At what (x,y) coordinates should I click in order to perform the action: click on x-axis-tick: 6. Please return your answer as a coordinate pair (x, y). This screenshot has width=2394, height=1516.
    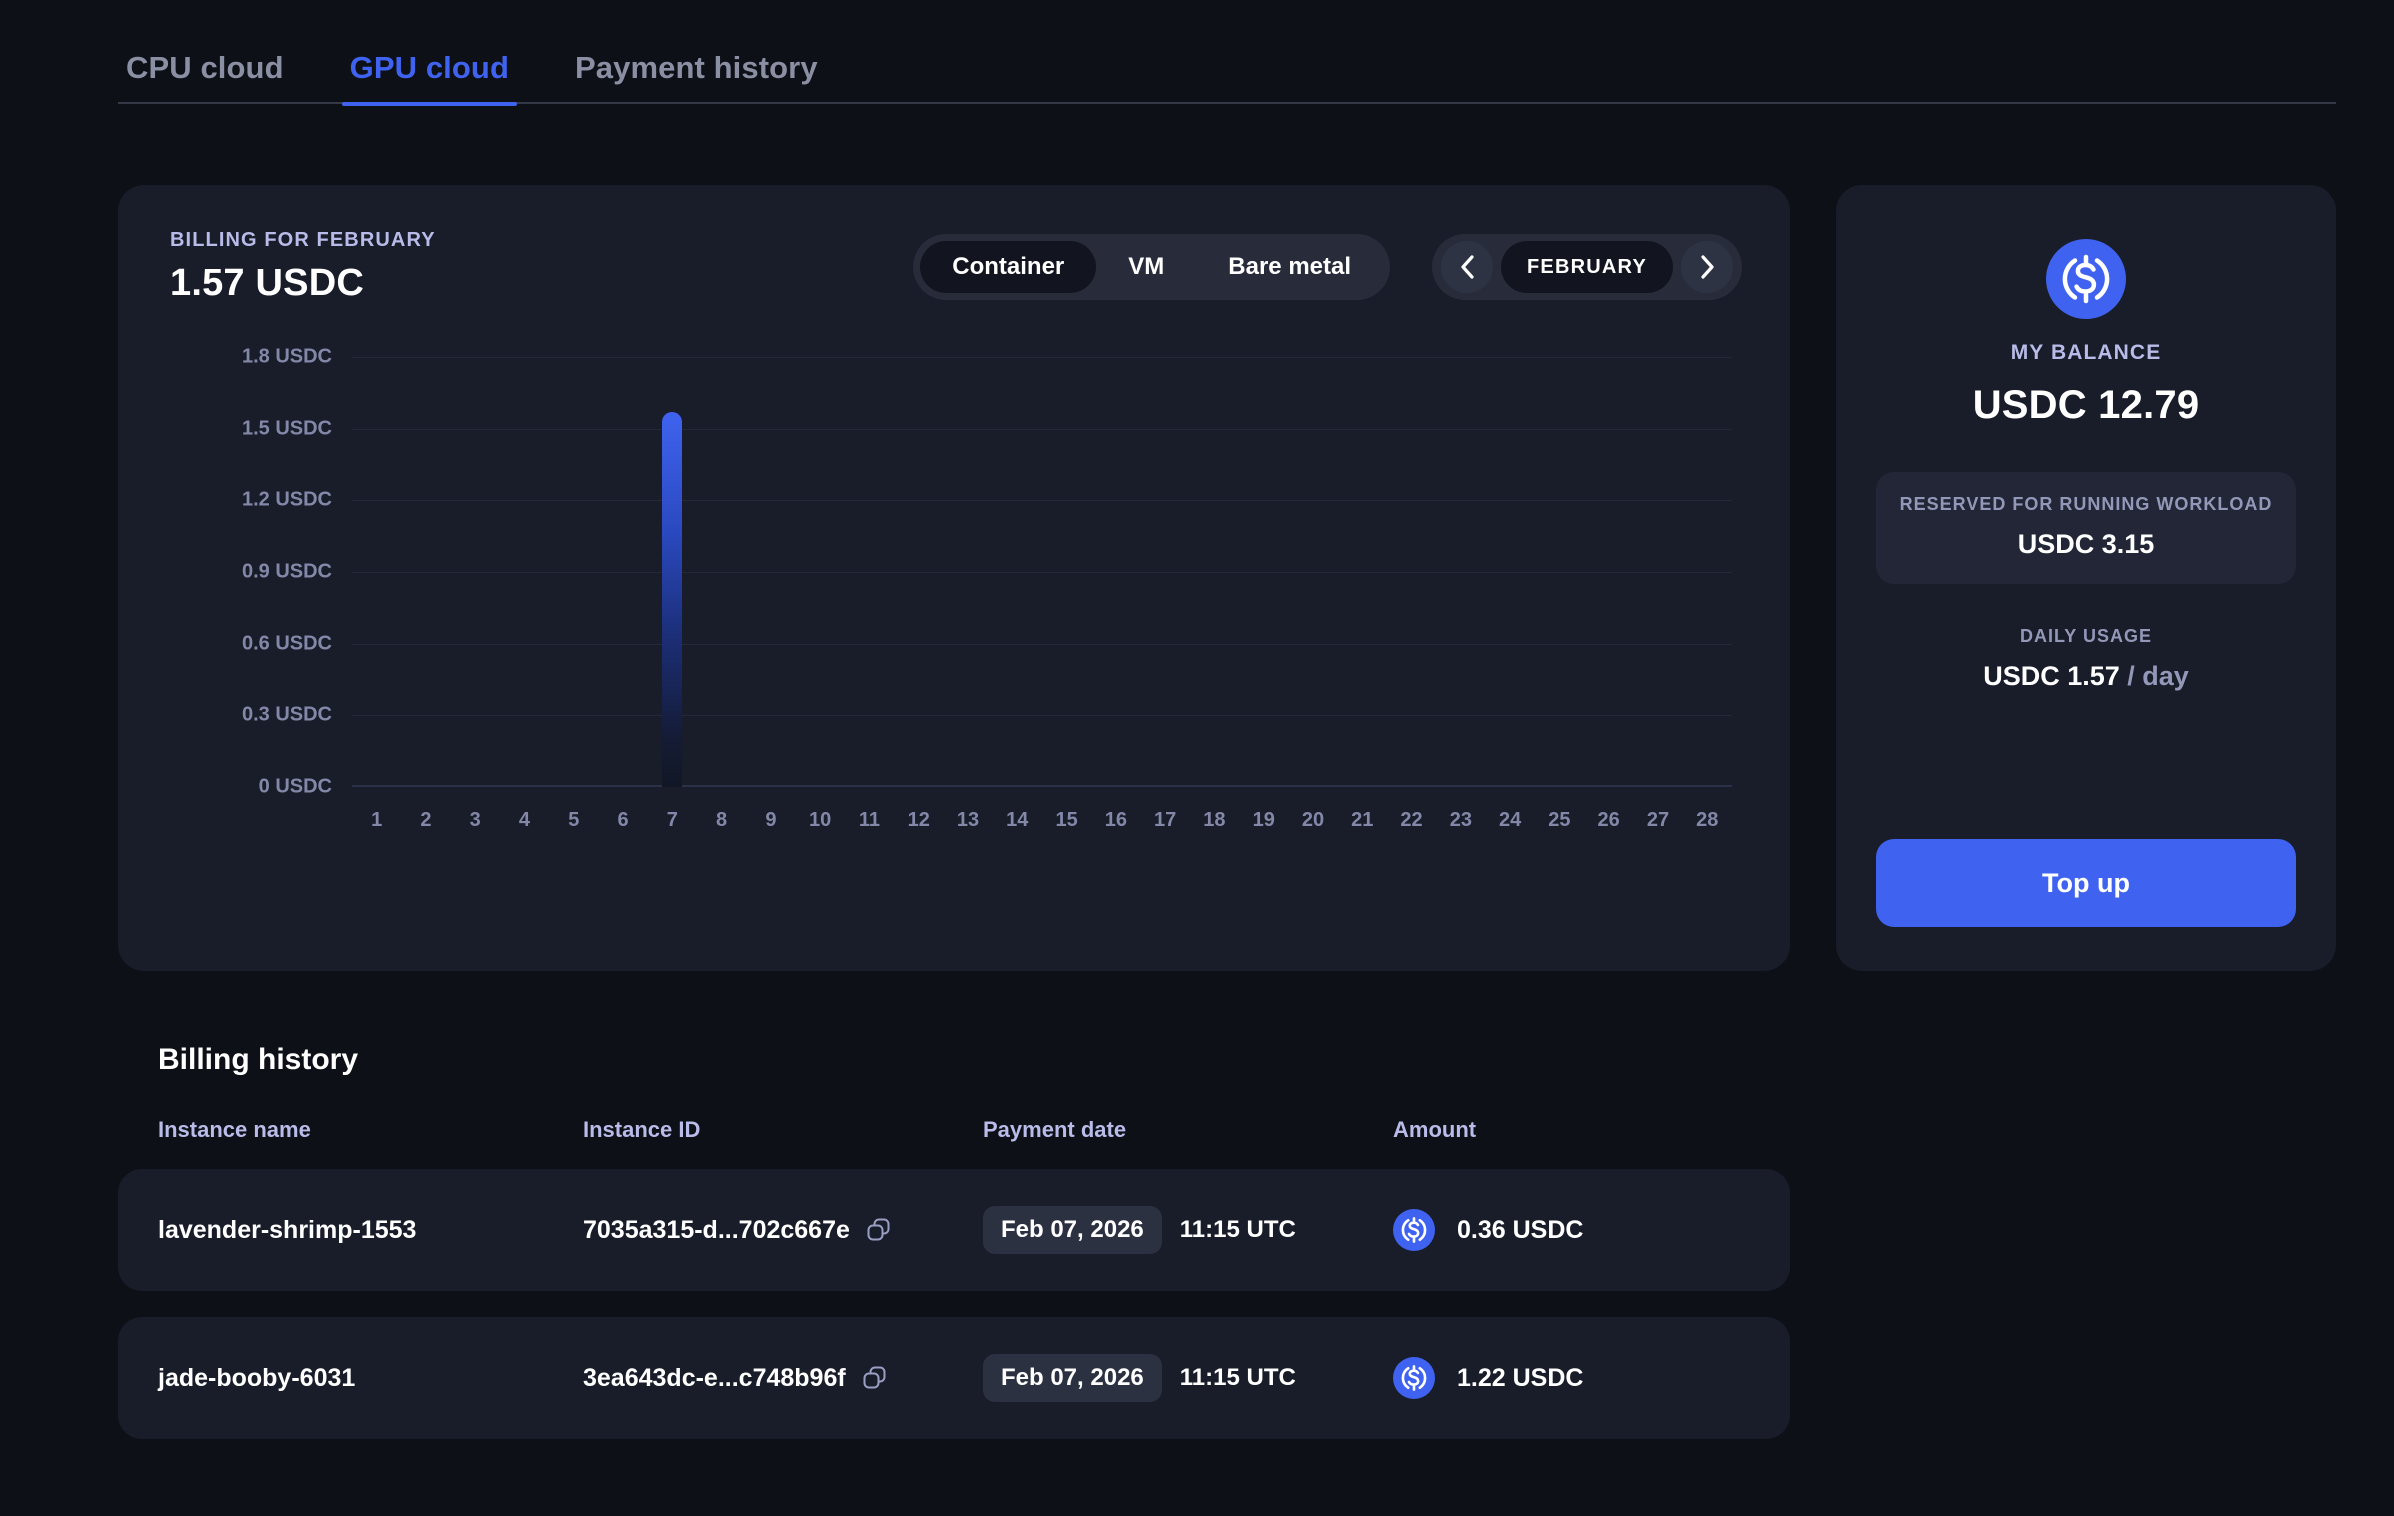
    Looking at the image, I should click on (623, 820).